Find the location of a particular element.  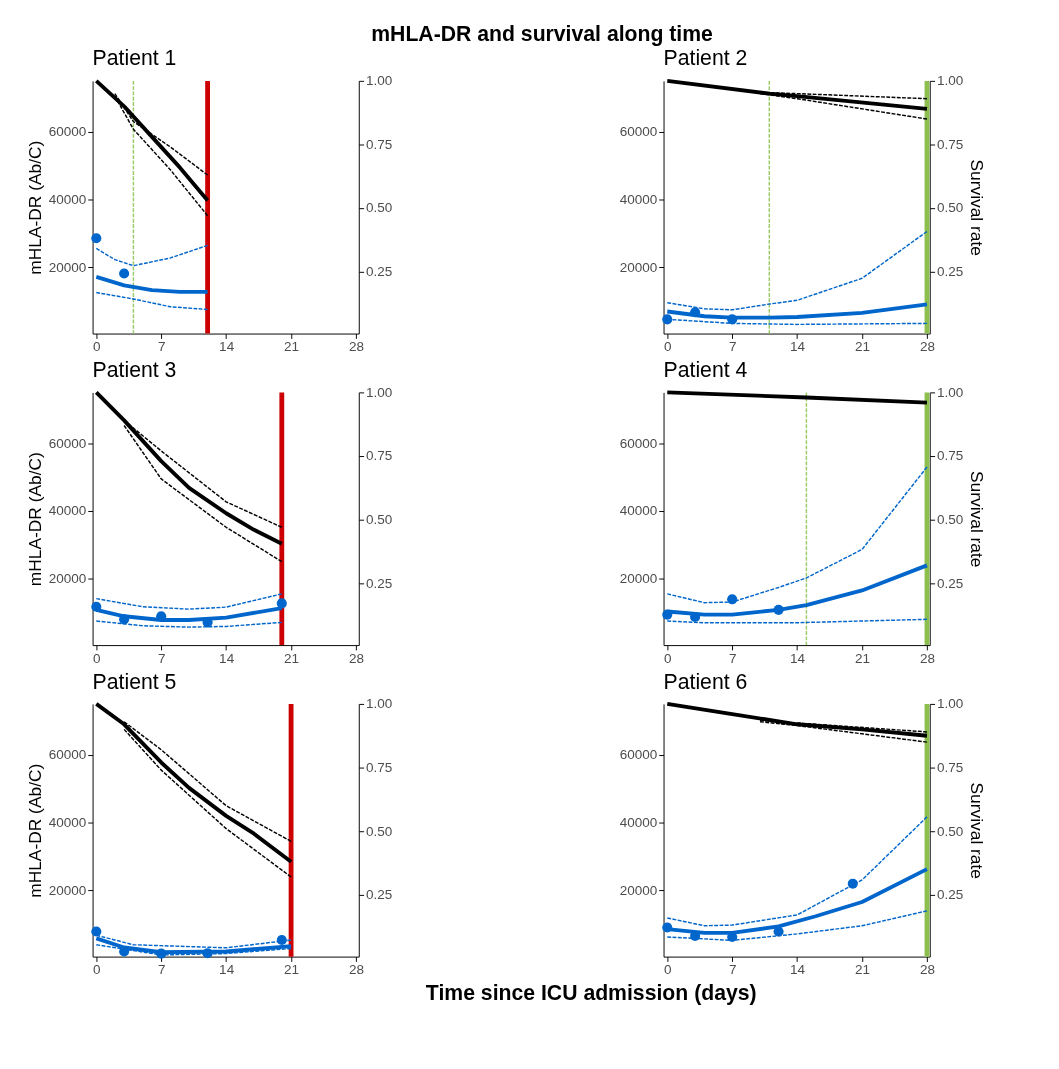

chart-title: Patient 5 is located at coordinates (134, 681).